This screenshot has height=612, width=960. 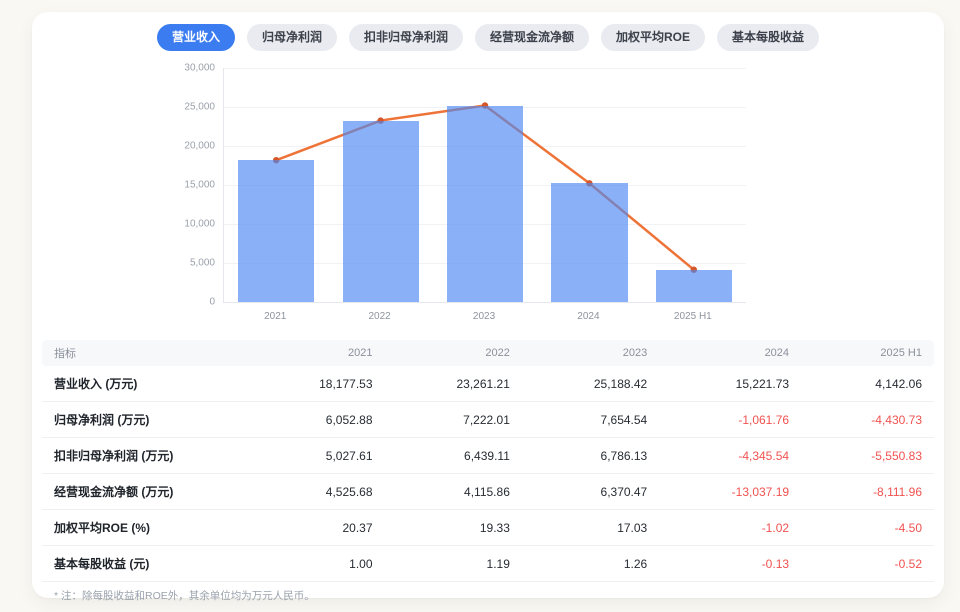 What do you see at coordinates (867, 419) in the screenshot?
I see `cell-value: -4,430.73` at bounding box center [867, 419].